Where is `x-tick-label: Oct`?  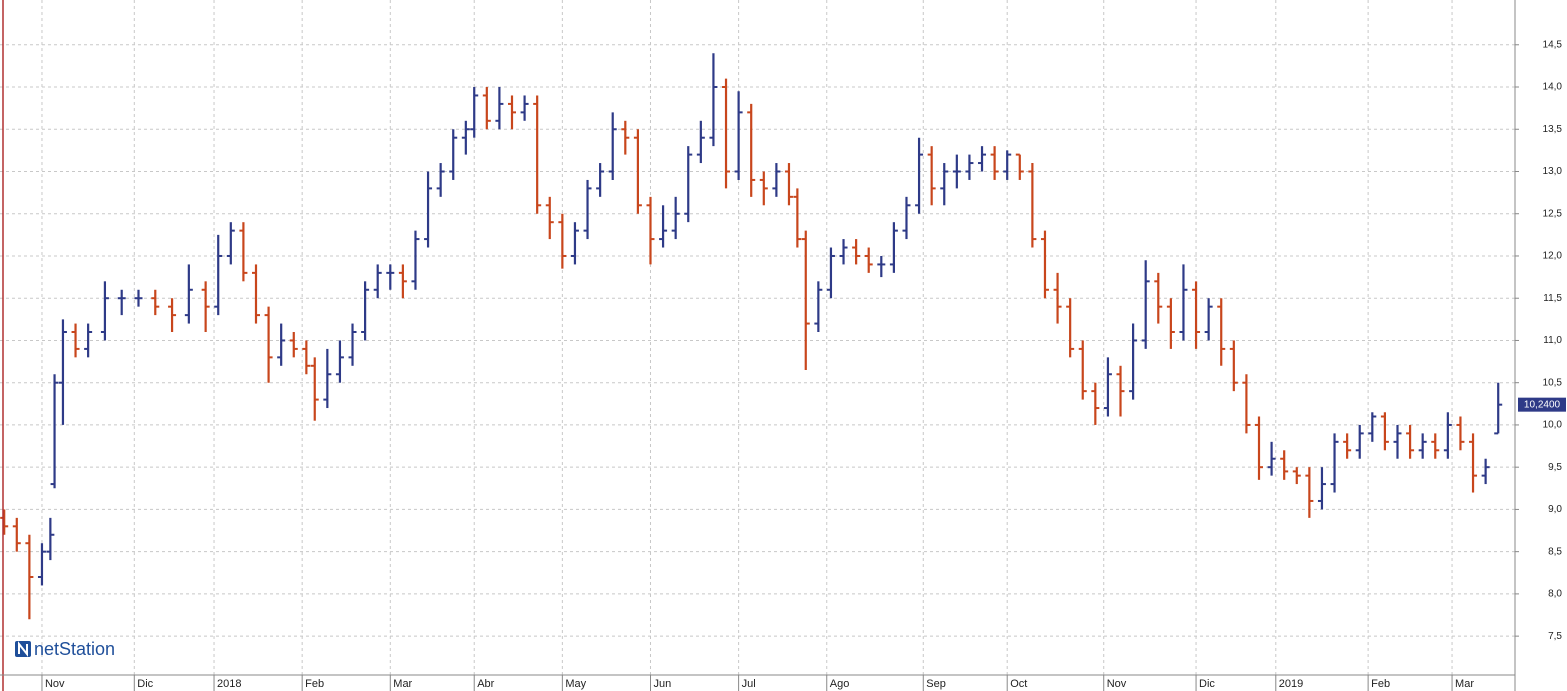 x-tick-label: Oct is located at coordinates (1018, 684).